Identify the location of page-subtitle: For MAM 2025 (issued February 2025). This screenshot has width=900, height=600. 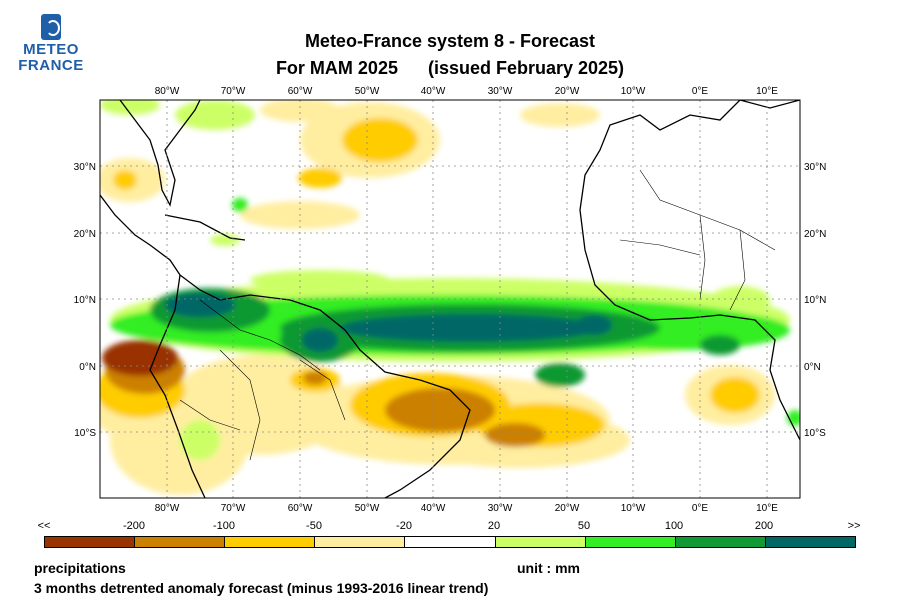
(450, 68).